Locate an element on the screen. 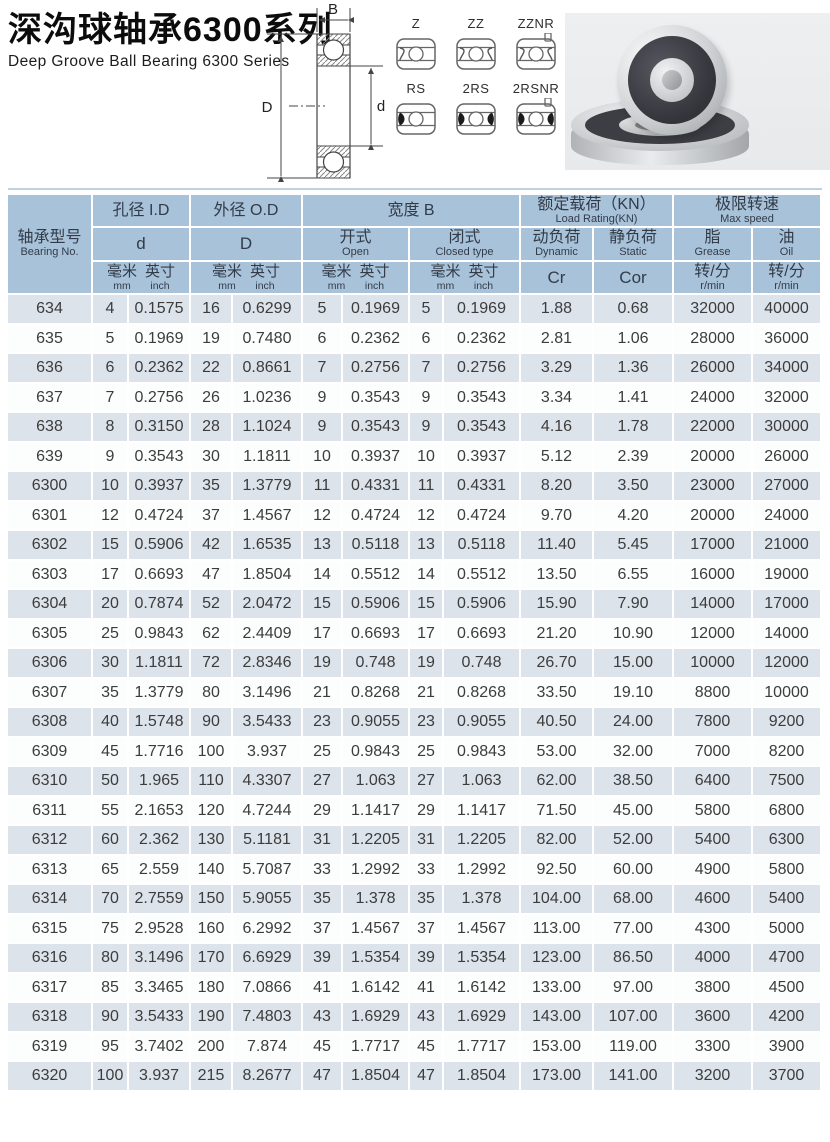 This screenshot has height=1142, width=830. value-cell: 160 is located at coordinates (212, 929).